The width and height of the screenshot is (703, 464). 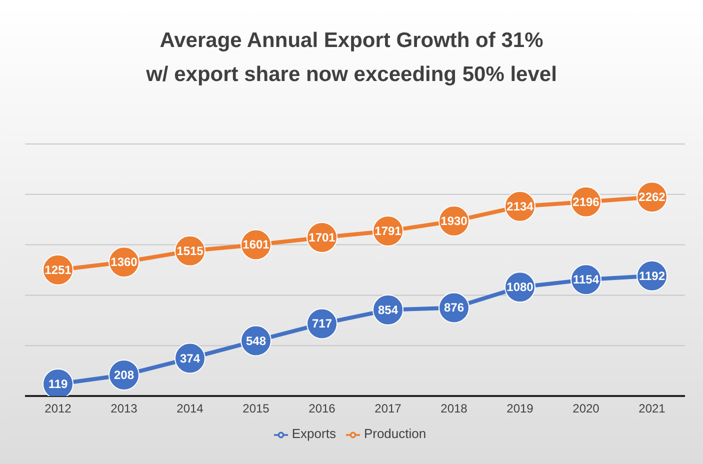 I want to click on data-label: 1192, so click(x=652, y=275).